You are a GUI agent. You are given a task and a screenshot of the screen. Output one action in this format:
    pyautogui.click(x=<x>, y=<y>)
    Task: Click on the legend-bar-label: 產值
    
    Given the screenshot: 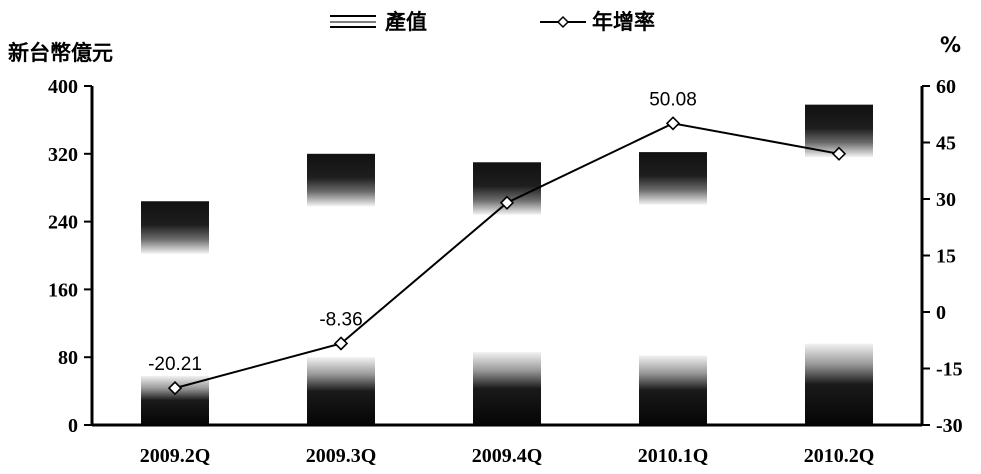 What is the action you would take?
    pyautogui.click(x=406, y=22)
    